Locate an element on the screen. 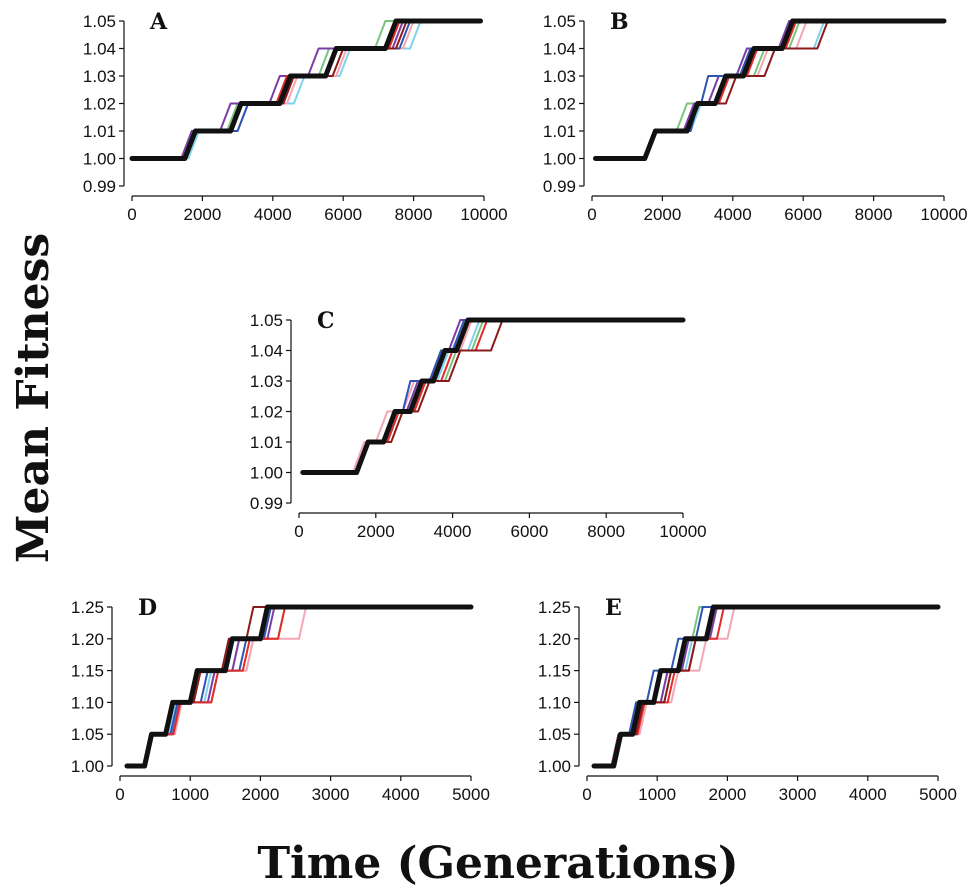 This screenshot has height=896, width=967. panel-letter: C is located at coordinates (326, 321).